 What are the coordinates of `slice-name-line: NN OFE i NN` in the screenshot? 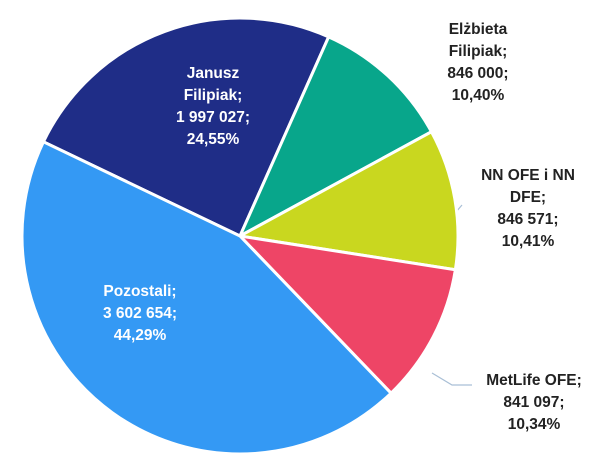 It's located at (528, 175).